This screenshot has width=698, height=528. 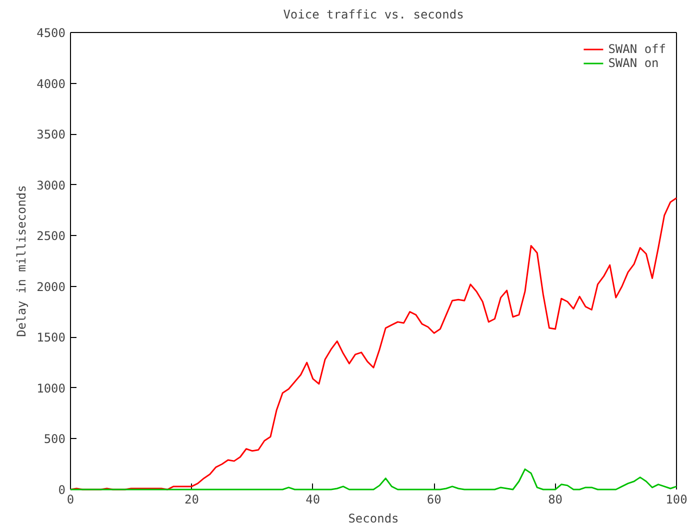 I want to click on y-tick-label: 1000, so click(x=51, y=388).